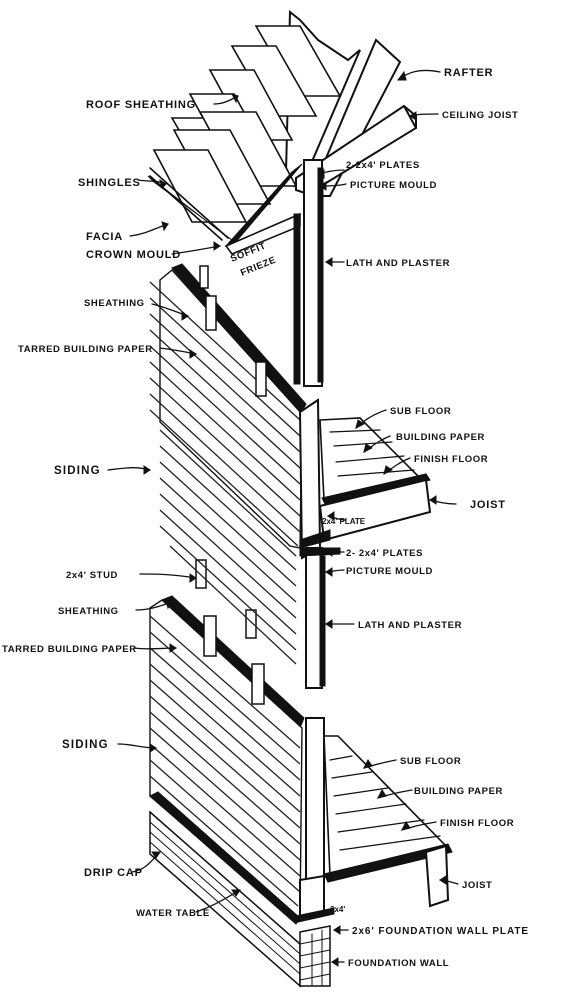  What do you see at coordinates (320, 275) in the screenshot?
I see `lath-plaster-upper` at bounding box center [320, 275].